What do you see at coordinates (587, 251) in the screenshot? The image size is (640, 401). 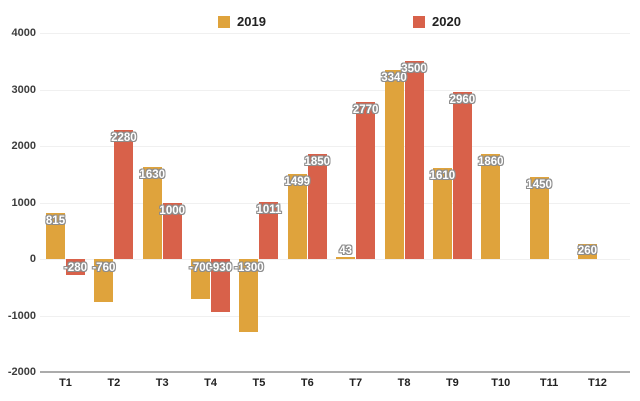 I see `bar-2019-T12` at bounding box center [587, 251].